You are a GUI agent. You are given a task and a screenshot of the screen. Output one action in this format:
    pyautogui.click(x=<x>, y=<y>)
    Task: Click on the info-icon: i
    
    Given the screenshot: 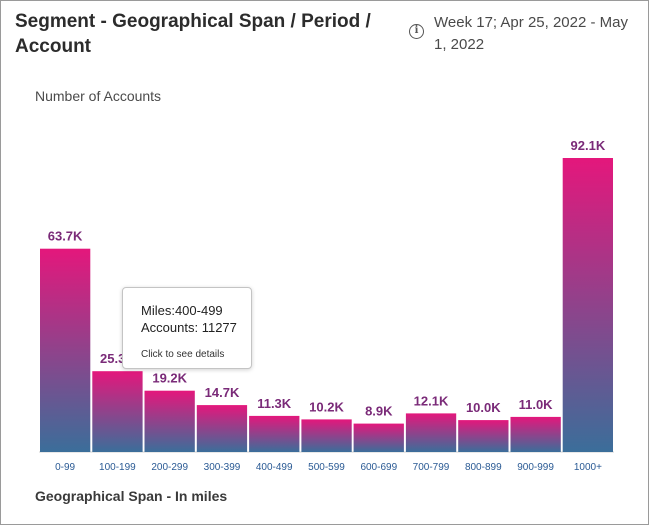 What is the action you would take?
    pyautogui.click(x=416, y=31)
    